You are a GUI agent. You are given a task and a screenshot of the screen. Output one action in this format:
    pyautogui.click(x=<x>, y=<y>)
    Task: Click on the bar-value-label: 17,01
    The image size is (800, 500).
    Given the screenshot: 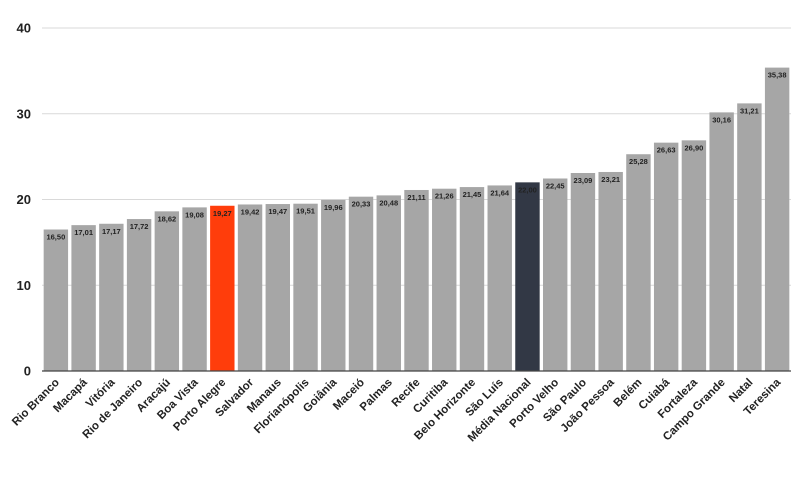 What is the action you would take?
    pyautogui.click(x=83, y=232)
    